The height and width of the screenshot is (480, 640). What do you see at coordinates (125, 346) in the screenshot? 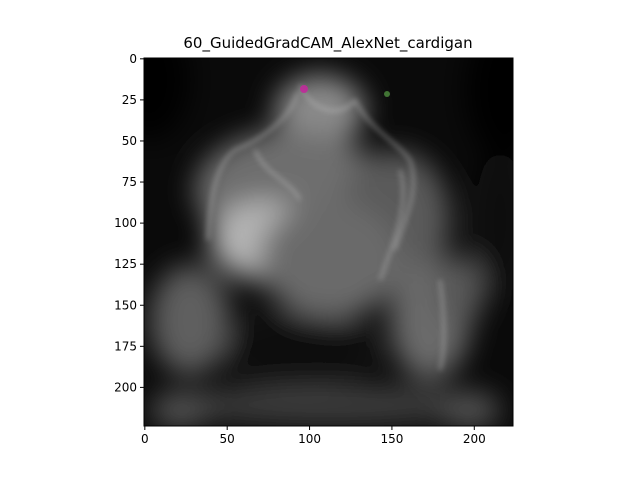
I see `y-tick-label: 175` at bounding box center [125, 346].